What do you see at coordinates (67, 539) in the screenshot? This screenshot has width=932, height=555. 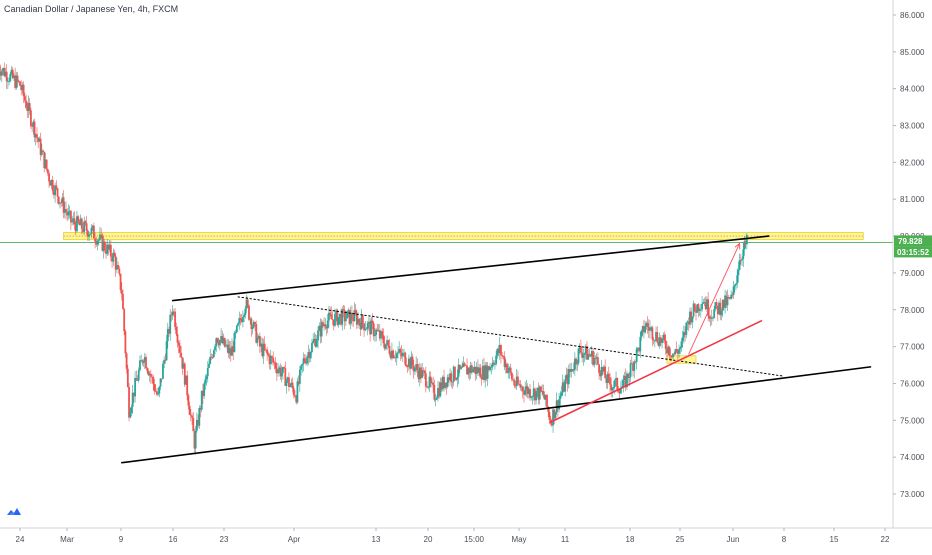 I see `x-tick-label: Mar` at bounding box center [67, 539].